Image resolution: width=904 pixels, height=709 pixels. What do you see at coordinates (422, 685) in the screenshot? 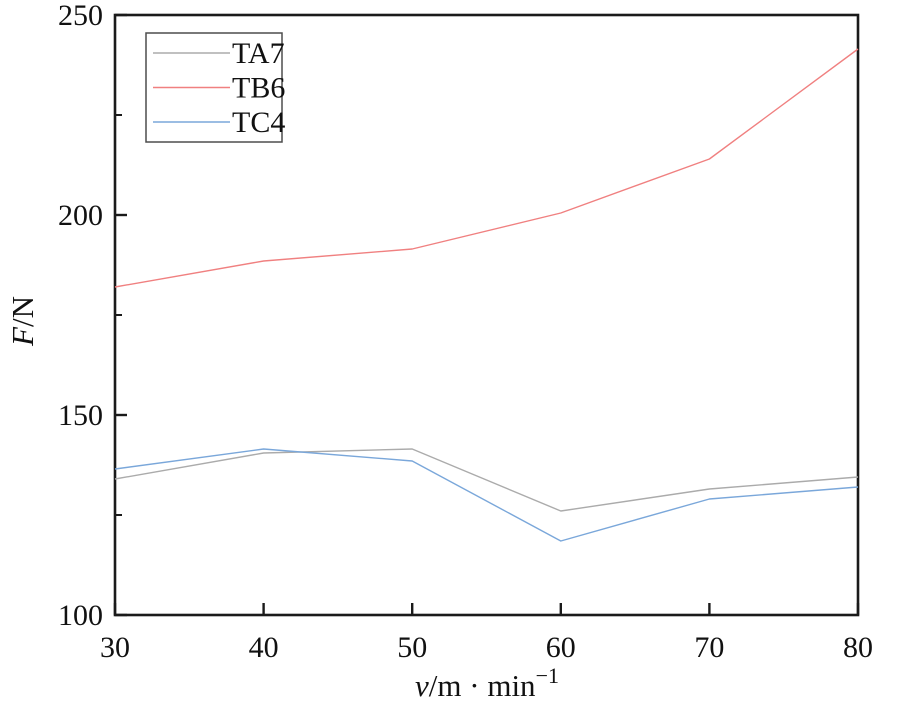
I see `x-axis-title-symbol: v` at bounding box center [422, 685].